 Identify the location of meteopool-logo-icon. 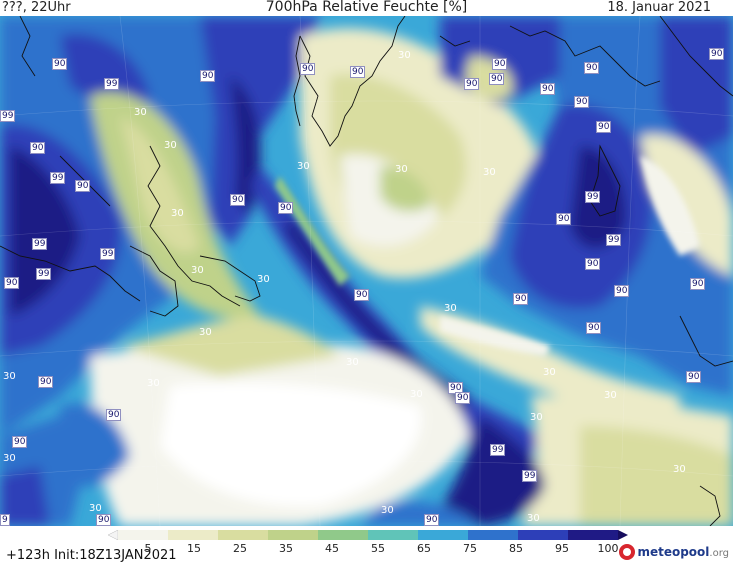
(627, 552).